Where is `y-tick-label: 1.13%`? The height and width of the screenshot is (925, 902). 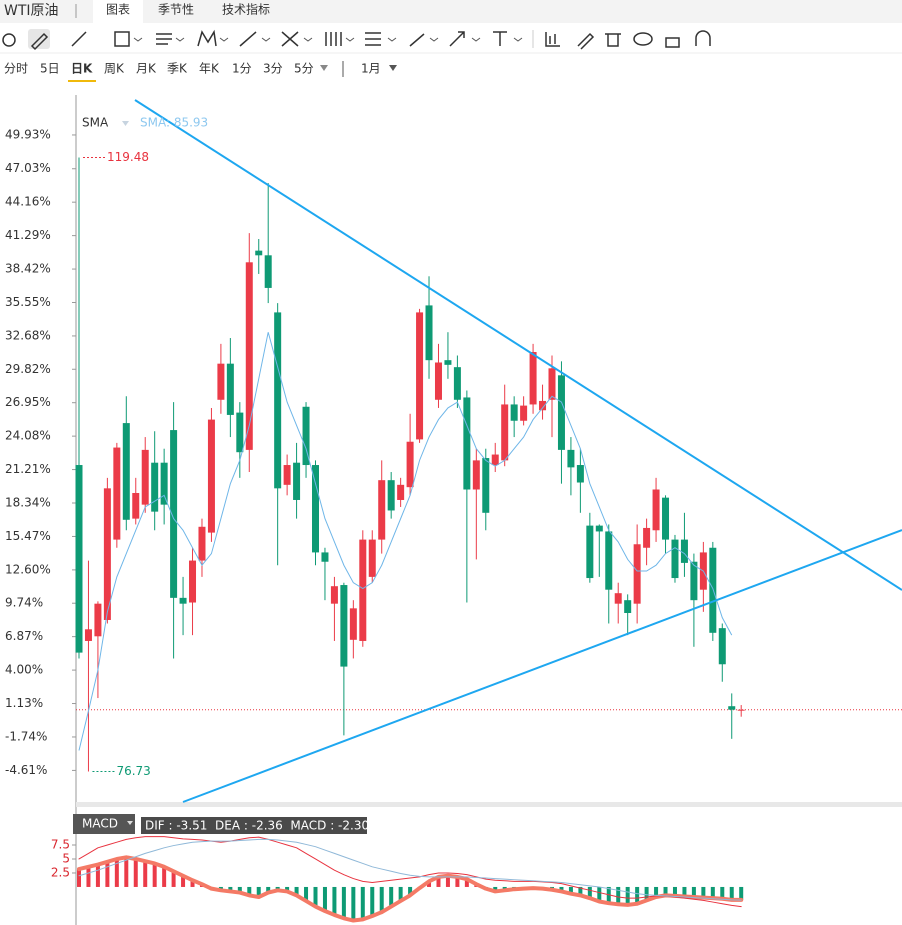
y-tick-label: 1.13% is located at coordinates (24, 703).